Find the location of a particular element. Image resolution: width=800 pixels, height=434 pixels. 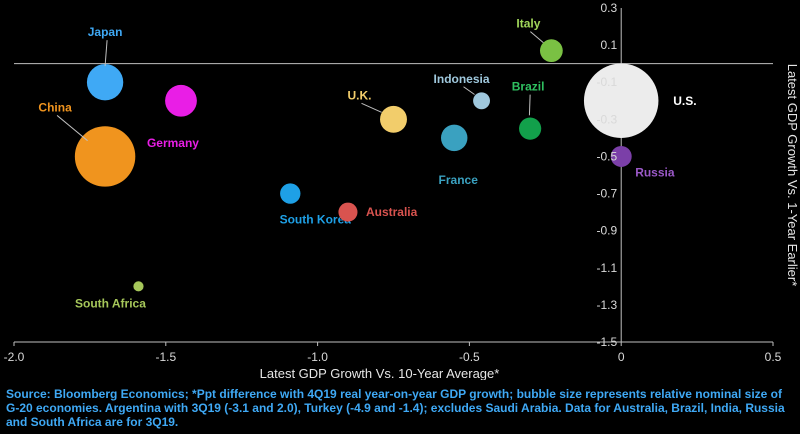

bubble-italy is located at coordinates (551, 51).